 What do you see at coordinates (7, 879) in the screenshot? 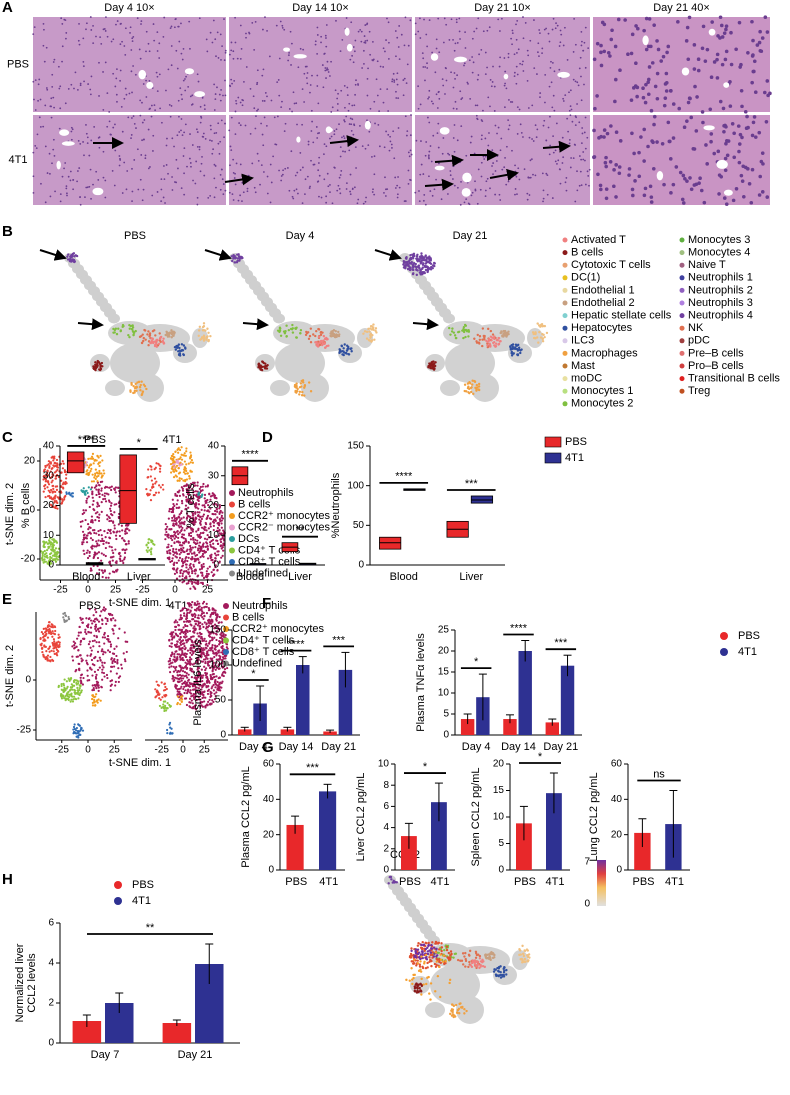
I see `panel-label: H` at bounding box center [7, 879].